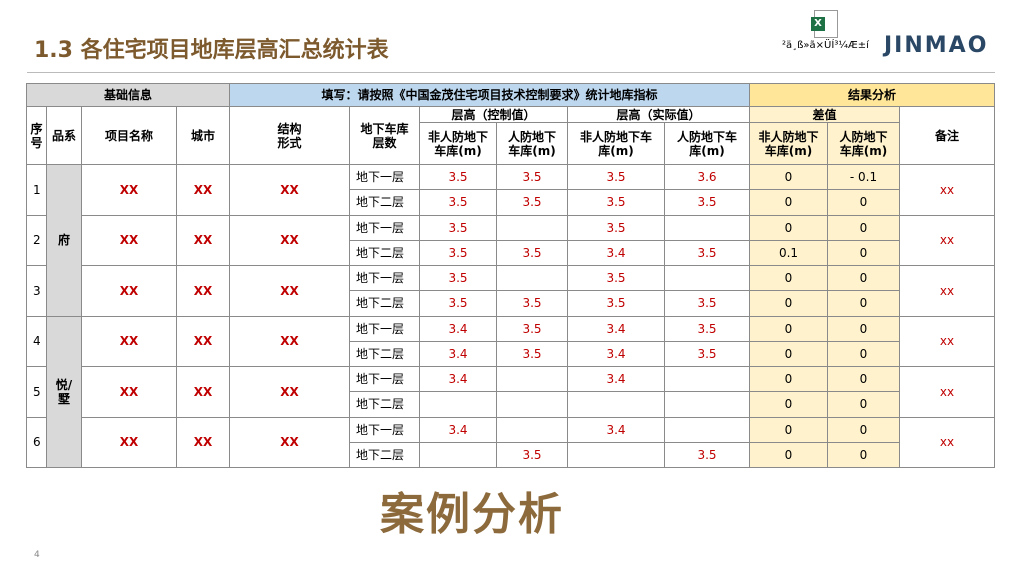 The image size is (1024, 576). What do you see at coordinates (37, 341) in the screenshot?
I see `row-number: 4` at bounding box center [37, 341].